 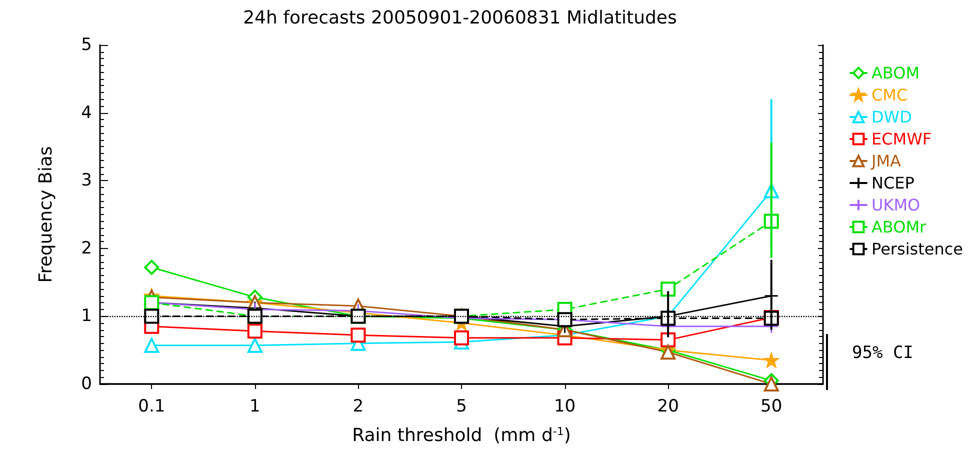 I want to click on legend-label: CMC, so click(x=889, y=95).